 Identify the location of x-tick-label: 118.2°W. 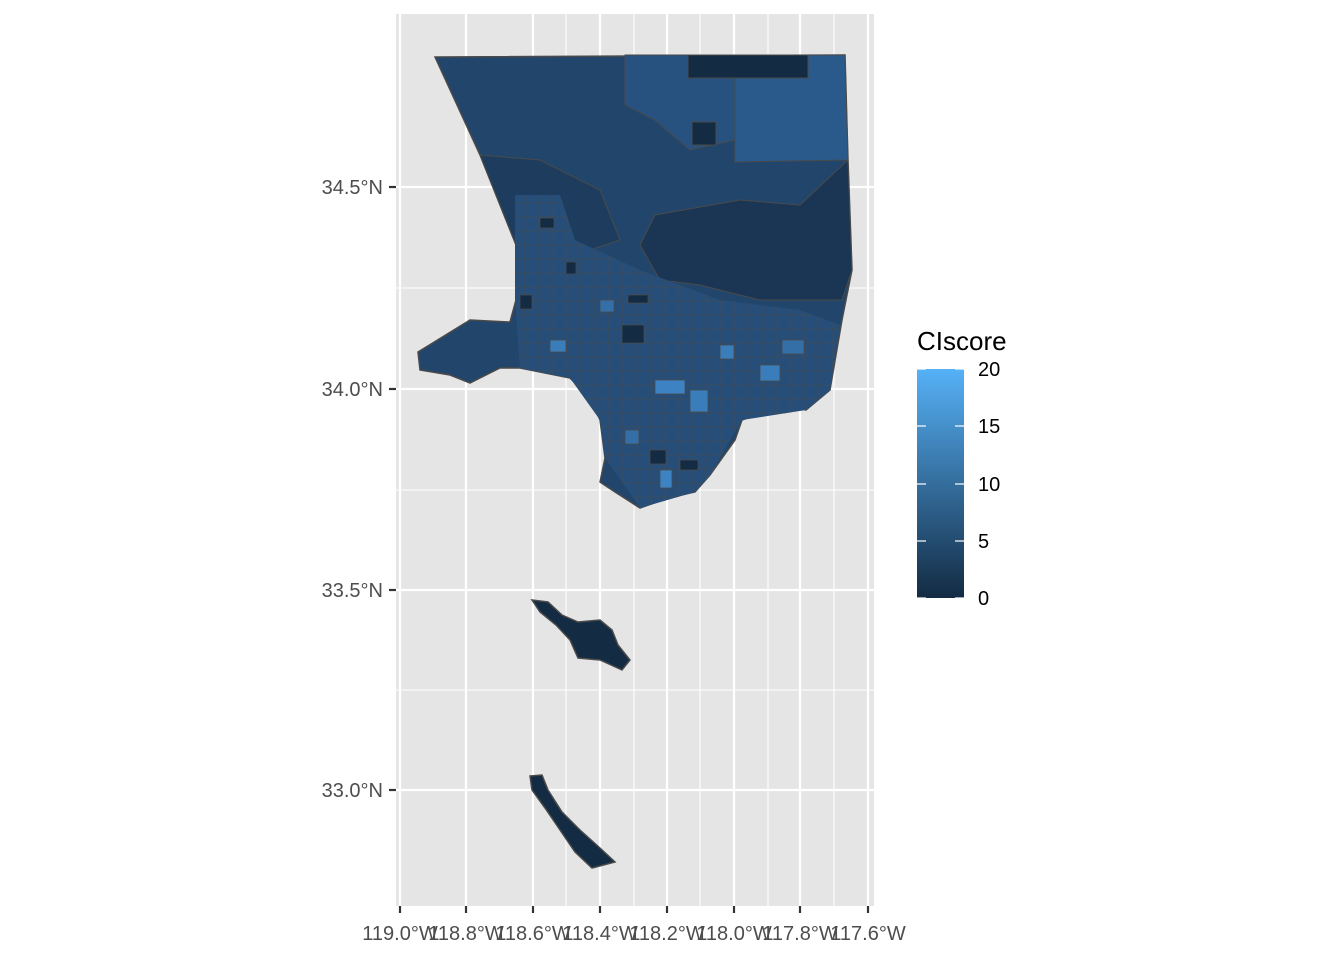
(667, 934).